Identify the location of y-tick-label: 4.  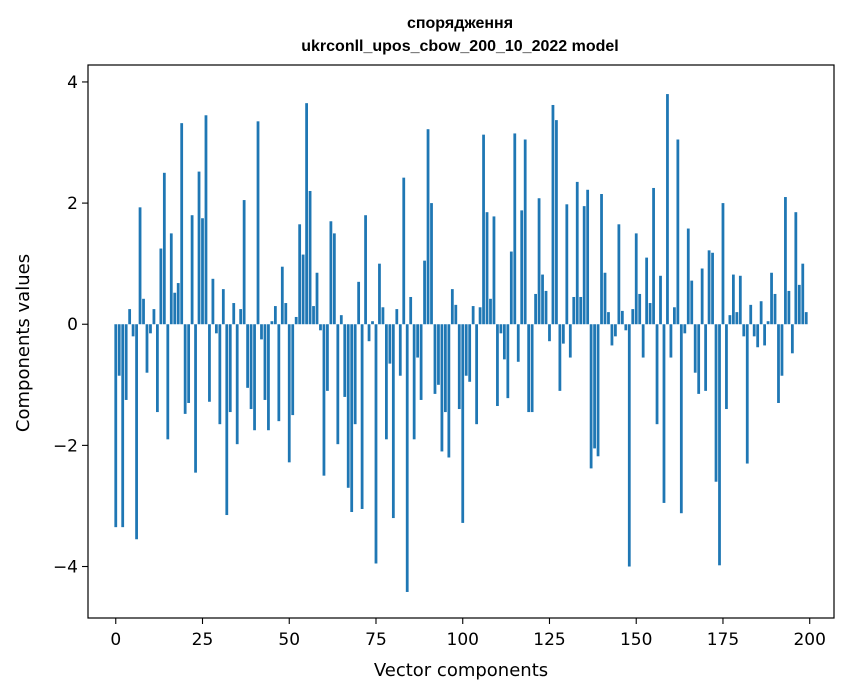
(72, 83).